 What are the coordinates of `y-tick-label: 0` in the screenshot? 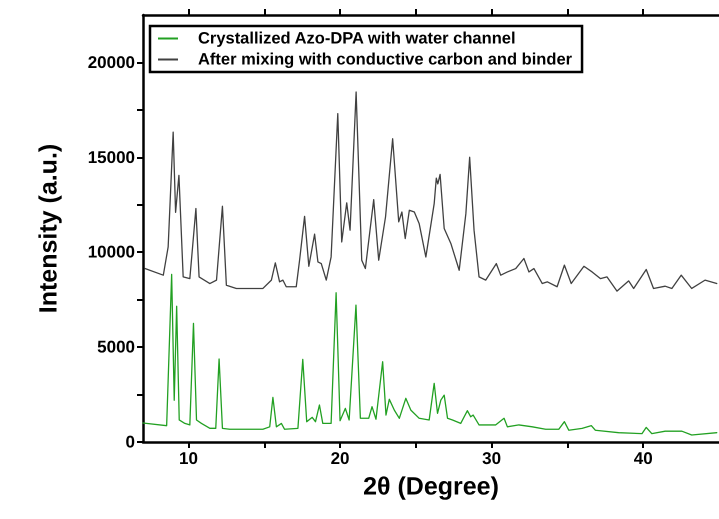 It's located at (130, 442).